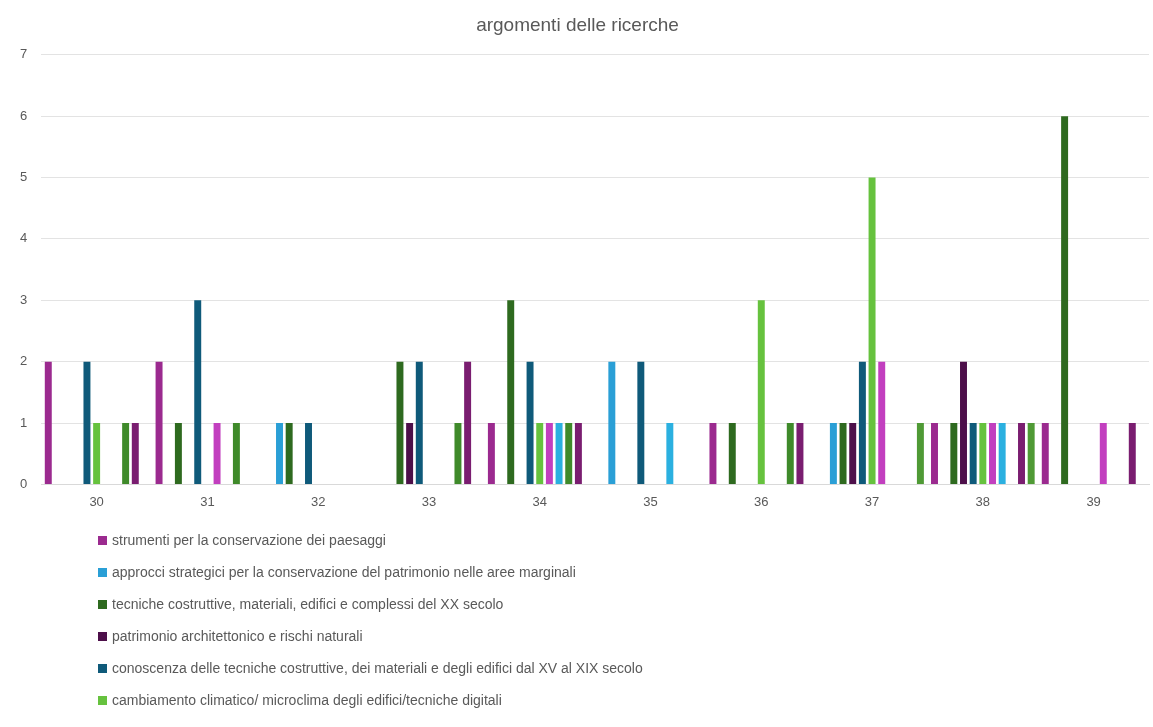 The height and width of the screenshot is (727, 1153). What do you see at coordinates (24, 54) in the screenshot?
I see `y-tick-label: 7` at bounding box center [24, 54].